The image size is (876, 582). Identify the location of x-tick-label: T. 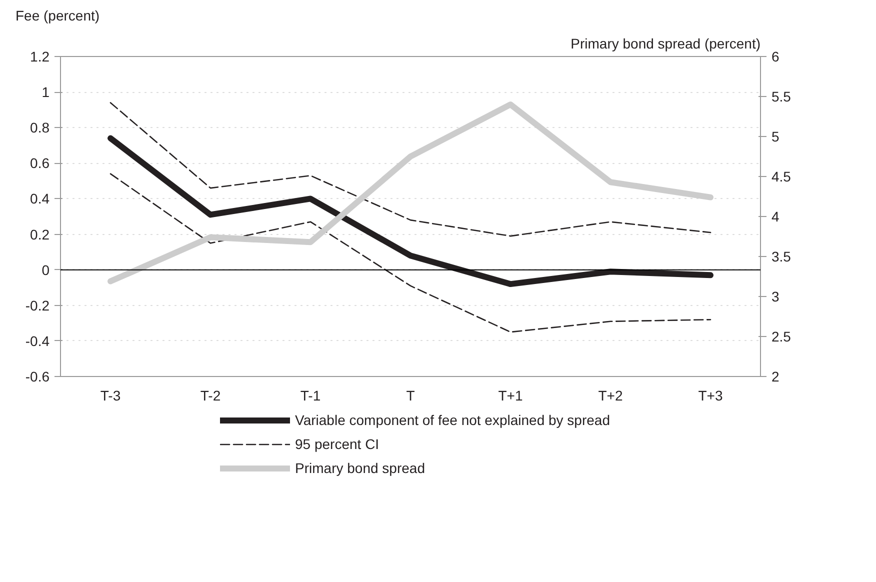
(411, 396).